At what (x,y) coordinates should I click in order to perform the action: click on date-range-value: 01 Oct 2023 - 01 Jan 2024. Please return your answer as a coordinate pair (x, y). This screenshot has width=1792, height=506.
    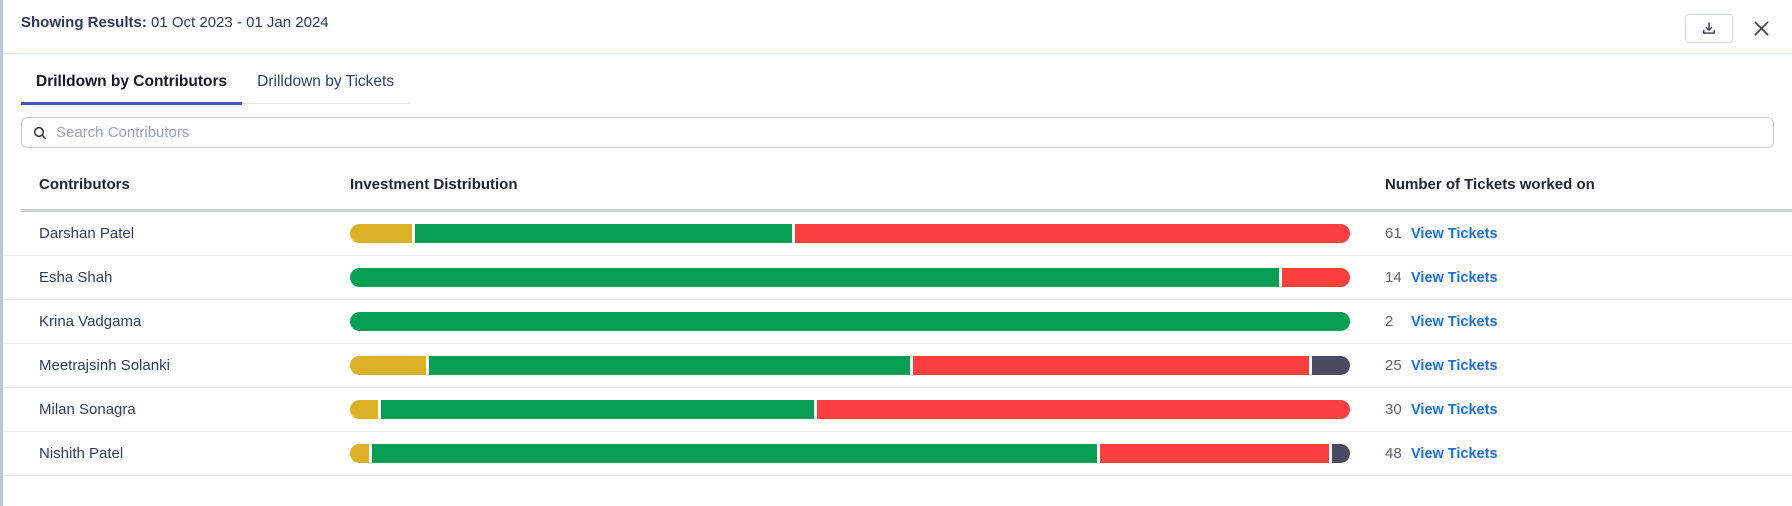
    Looking at the image, I should click on (240, 22).